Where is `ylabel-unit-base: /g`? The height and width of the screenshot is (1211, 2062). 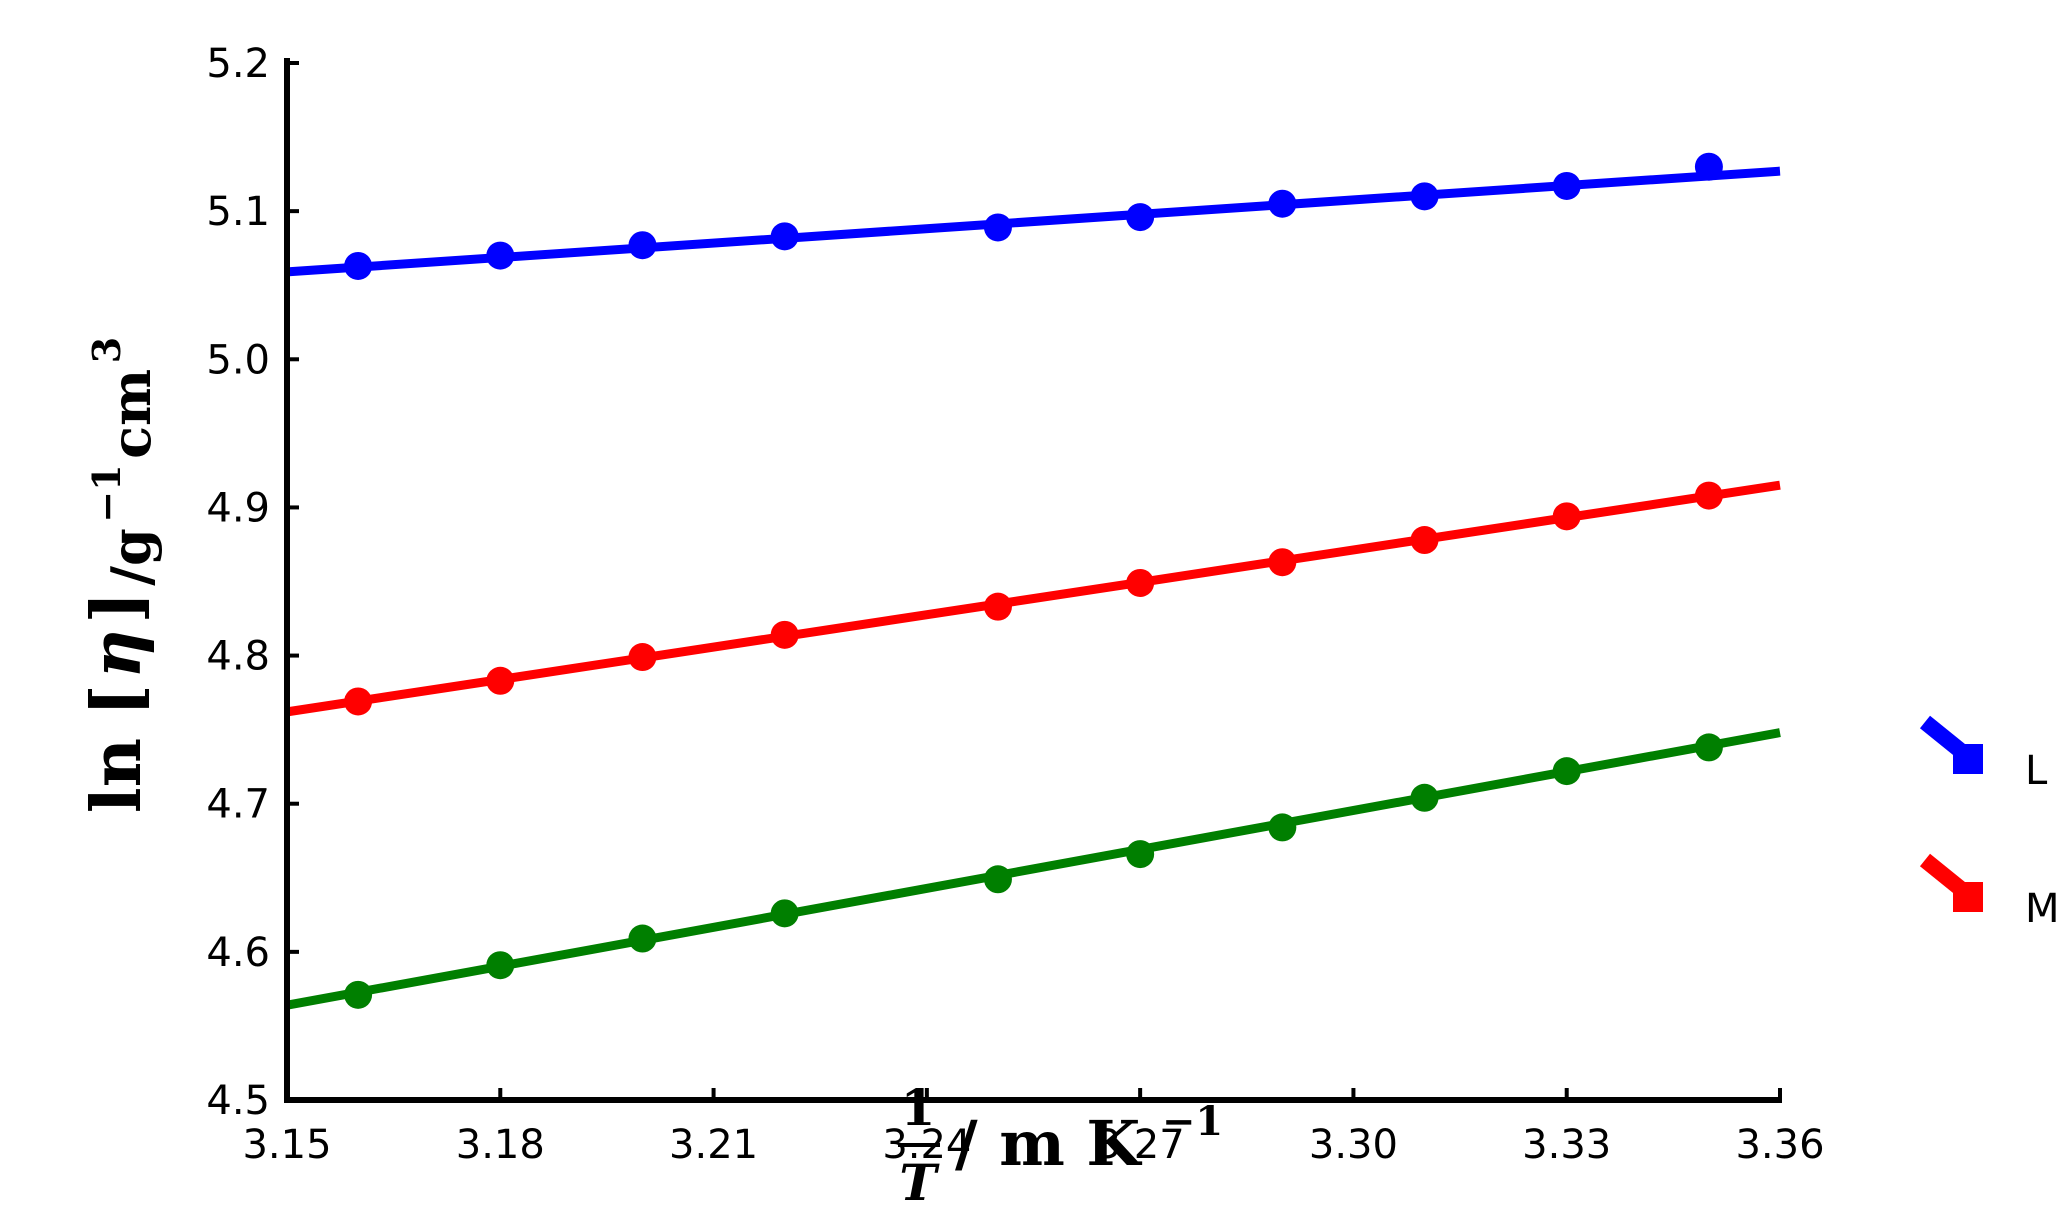 ylabel-unit-base: /g is located at coordinates (131, 556).